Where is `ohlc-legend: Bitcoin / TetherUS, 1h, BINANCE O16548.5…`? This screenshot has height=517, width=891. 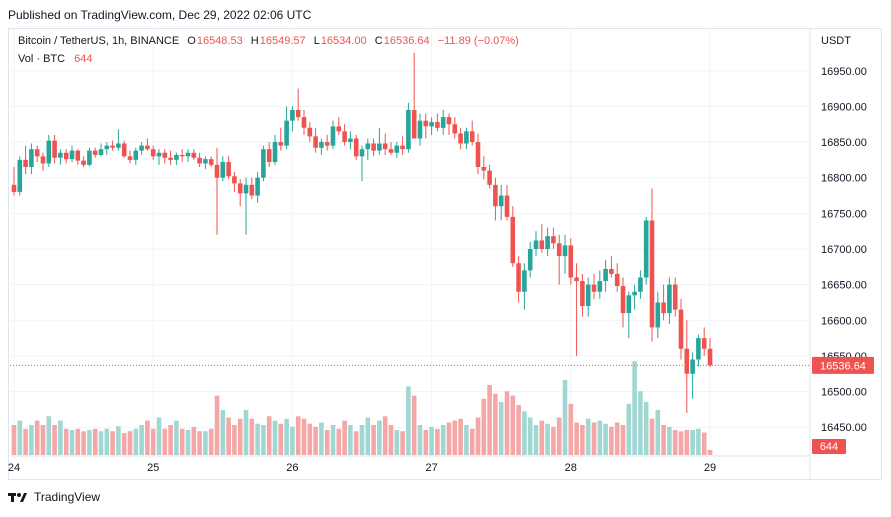 ohlc-legend: Bitcoin / TetherUS, 1h, BINANCE O16548.5… is located at coordinates (269, 41).